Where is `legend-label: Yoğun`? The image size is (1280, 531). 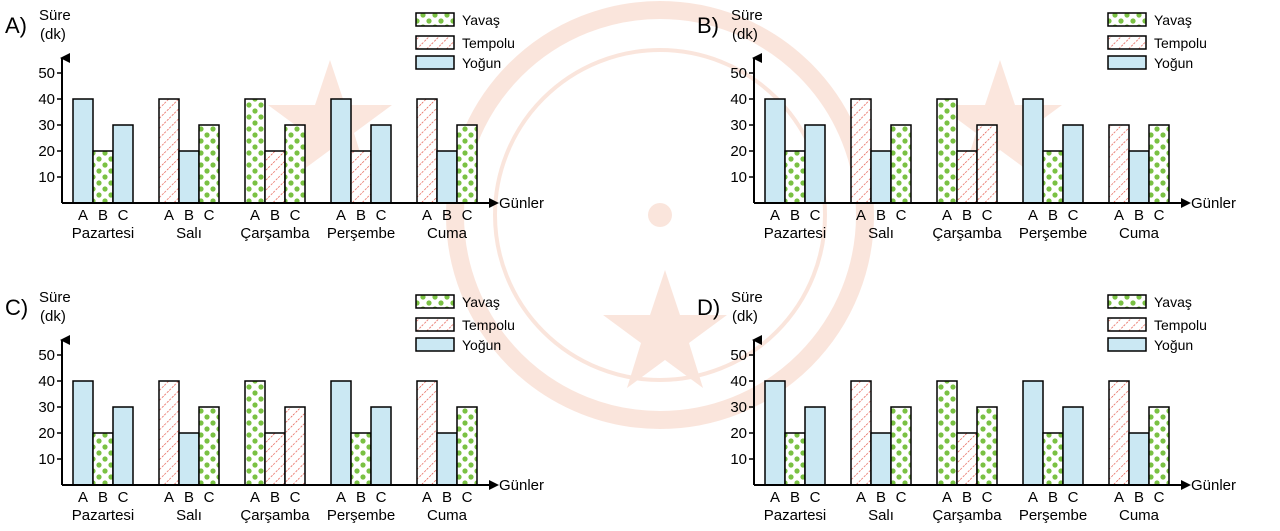
legend-label: Yoğun is located at coordinates (1173, 345).